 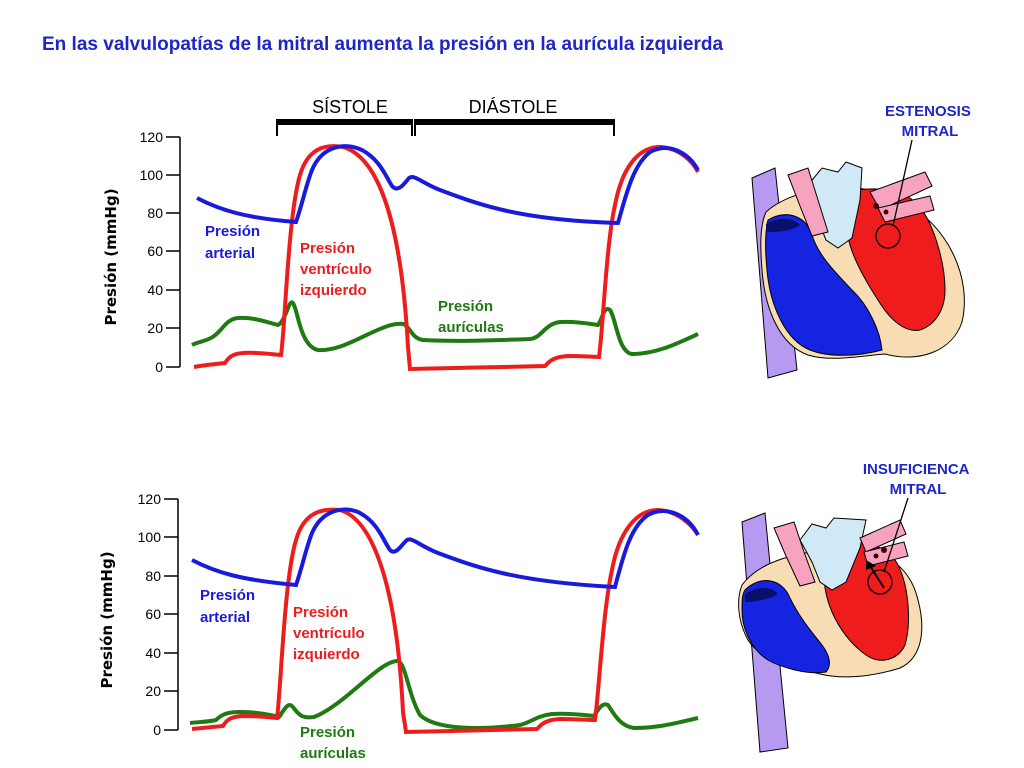 What do you see at coordinates (344, 122) in the screenshot?
I see `systole-bar` at bounding box center [344, 122].